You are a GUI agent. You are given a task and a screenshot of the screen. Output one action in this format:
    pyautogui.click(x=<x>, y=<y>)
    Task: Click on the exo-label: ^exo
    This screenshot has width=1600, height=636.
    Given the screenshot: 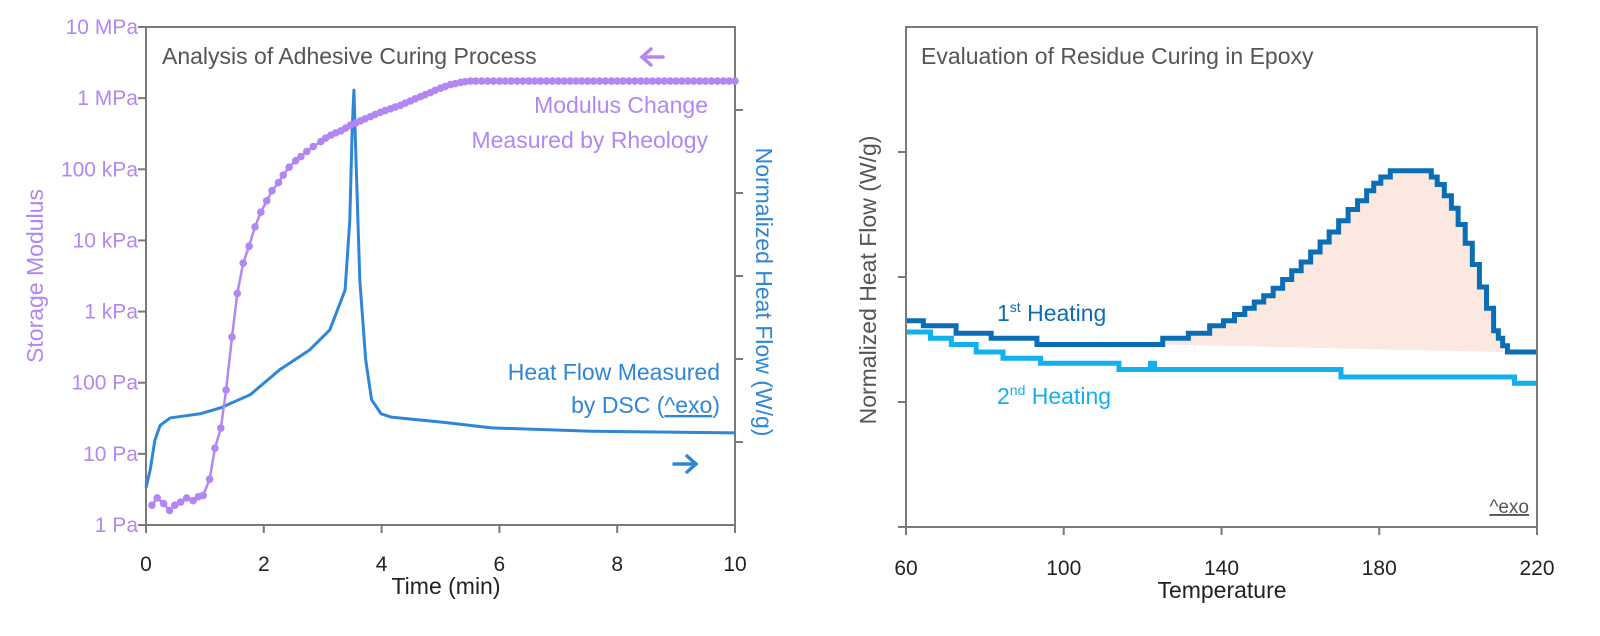 What is the action you would take?
    pyautogui.click(x=1509, y=507)
    